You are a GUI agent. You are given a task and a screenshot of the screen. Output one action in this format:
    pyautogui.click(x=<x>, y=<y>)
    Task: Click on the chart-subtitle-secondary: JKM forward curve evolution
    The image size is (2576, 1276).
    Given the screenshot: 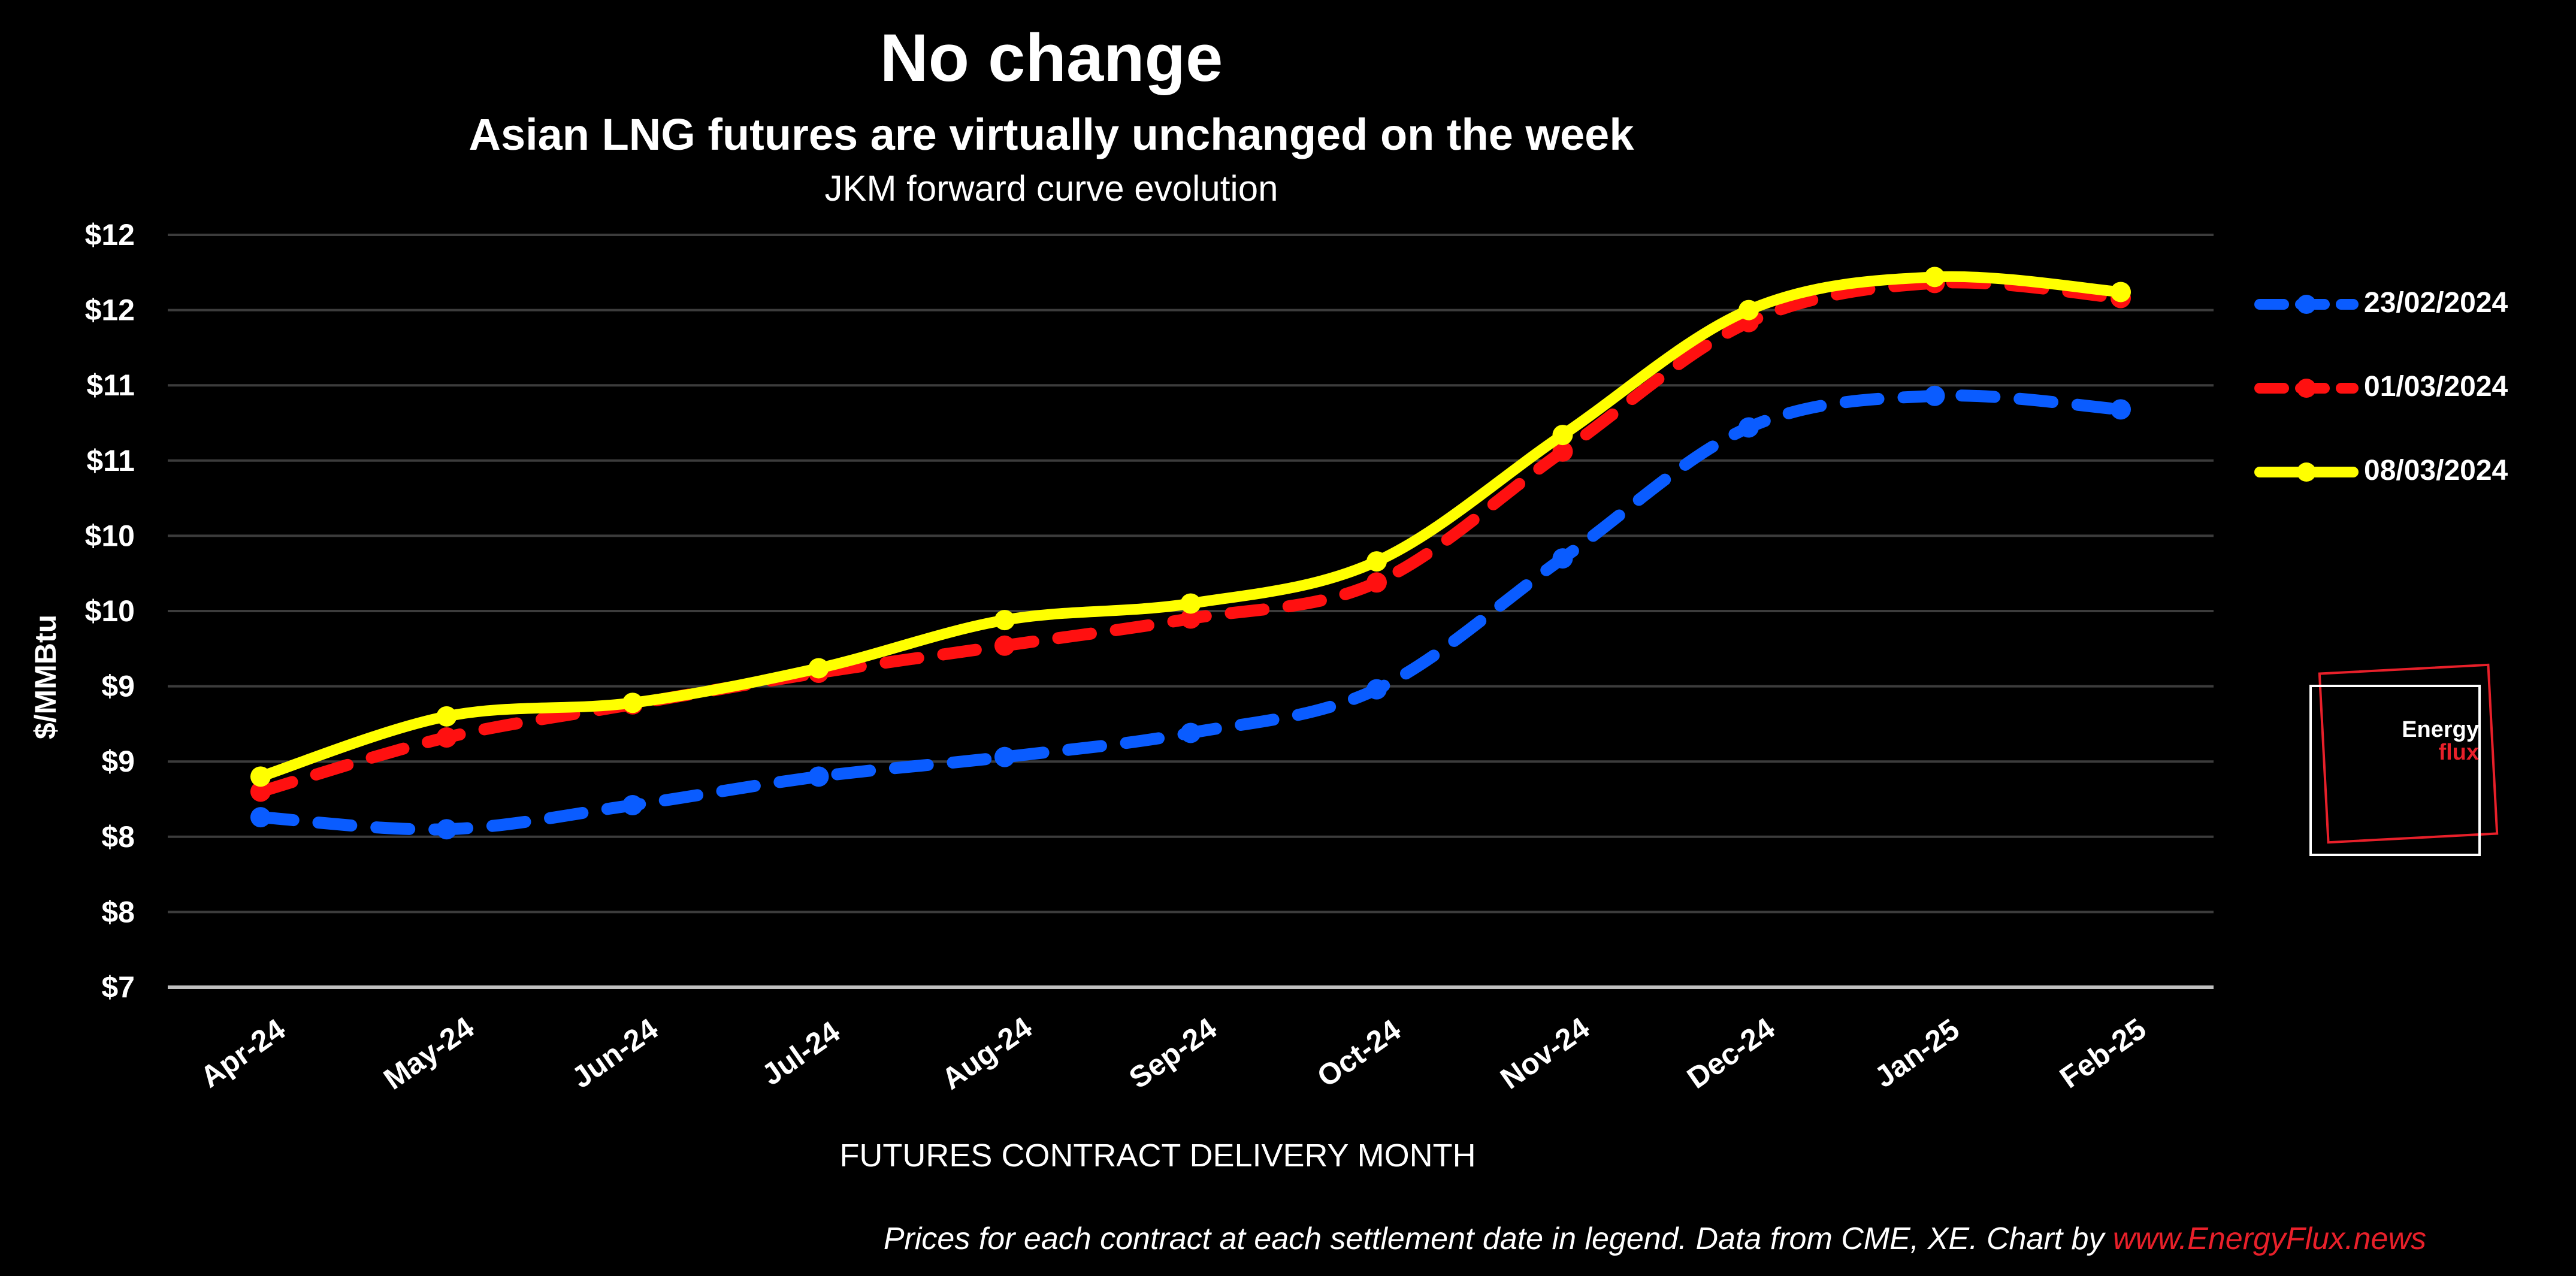 What is the action you would take?
    pyautogui.click(x=1051, y=188)
    